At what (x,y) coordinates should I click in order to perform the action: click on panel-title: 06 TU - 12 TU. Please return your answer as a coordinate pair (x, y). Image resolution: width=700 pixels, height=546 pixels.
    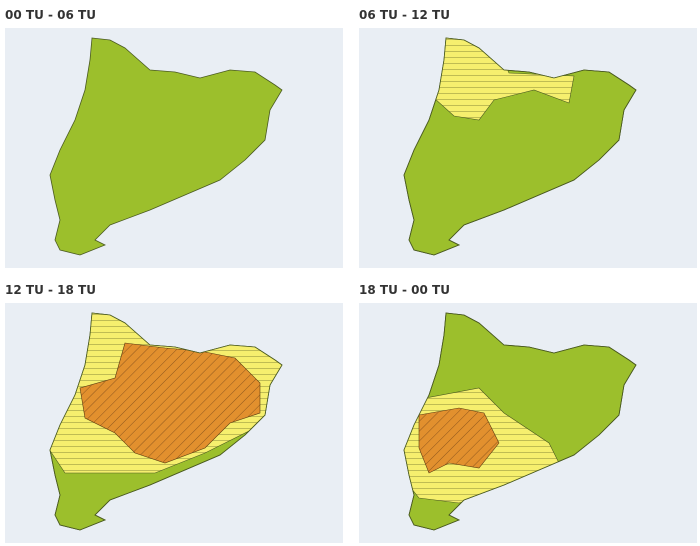
    Looking at the image, I should click on (404, 15).